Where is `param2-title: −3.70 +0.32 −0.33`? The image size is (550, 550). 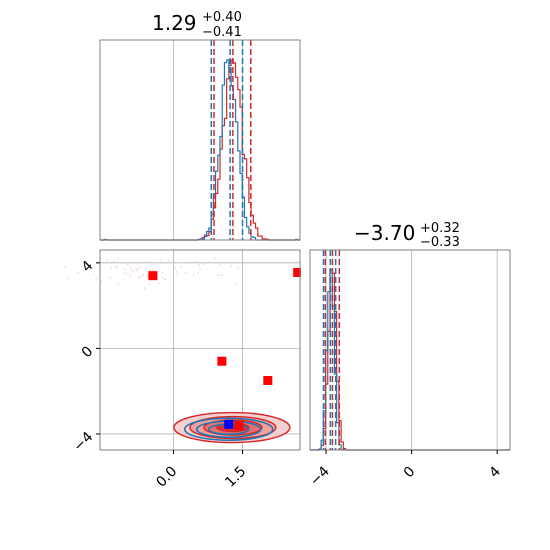
param2-title: −3.70 +0.32 −0.33 is located at coordinates (407, 235).